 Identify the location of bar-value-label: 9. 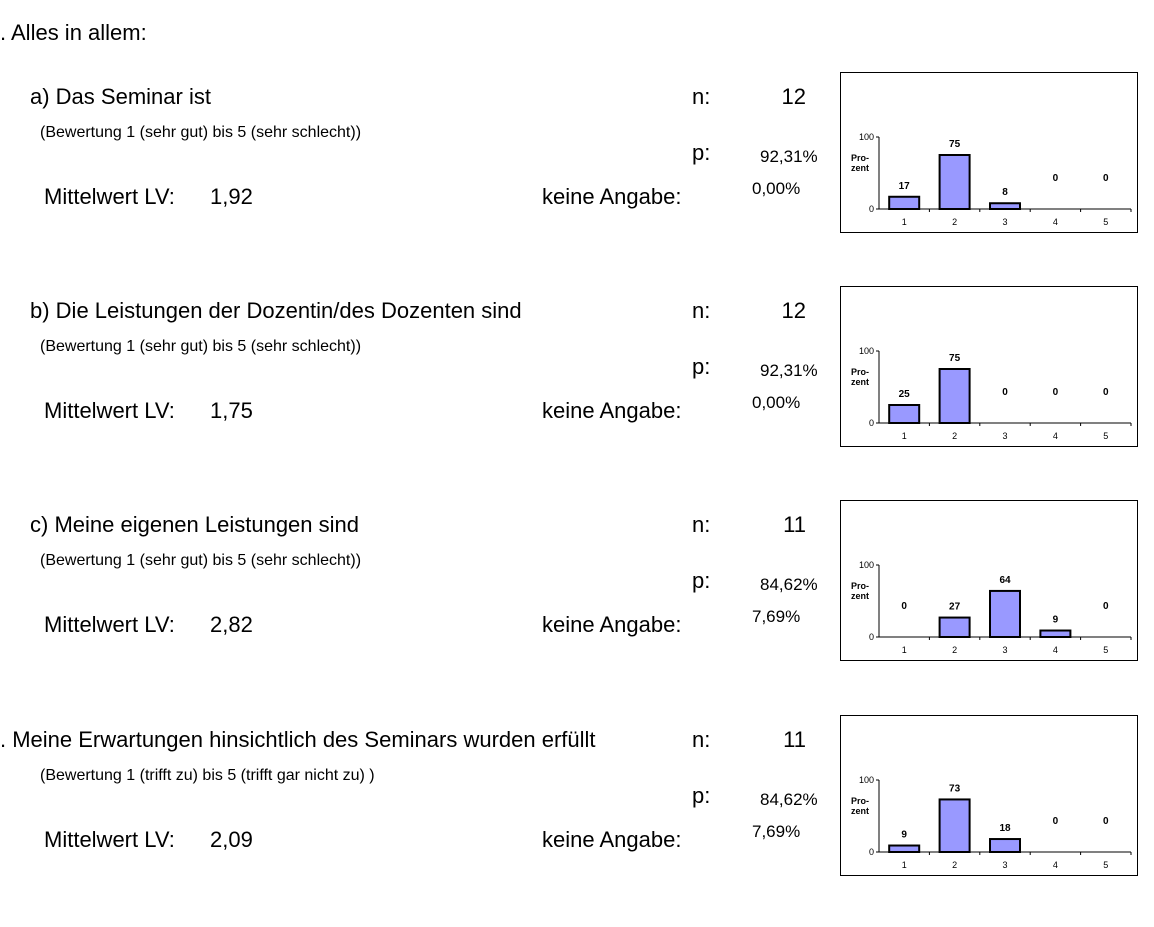
(904, 835).